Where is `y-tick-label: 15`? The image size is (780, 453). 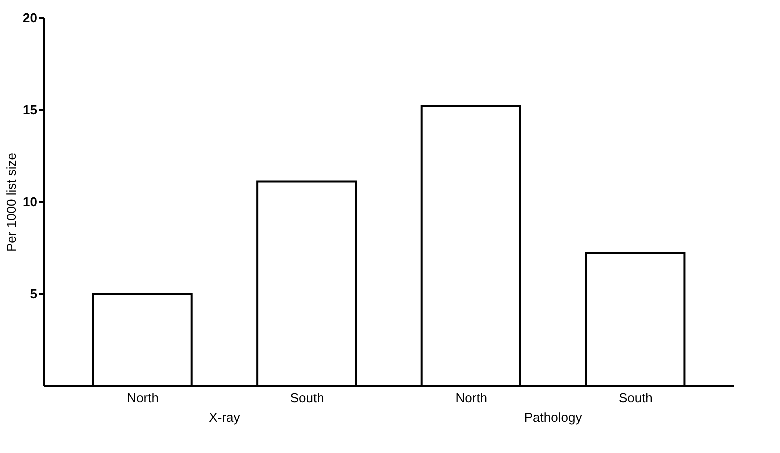 y-tick-label: 15 is located at coordinates (30, 110).